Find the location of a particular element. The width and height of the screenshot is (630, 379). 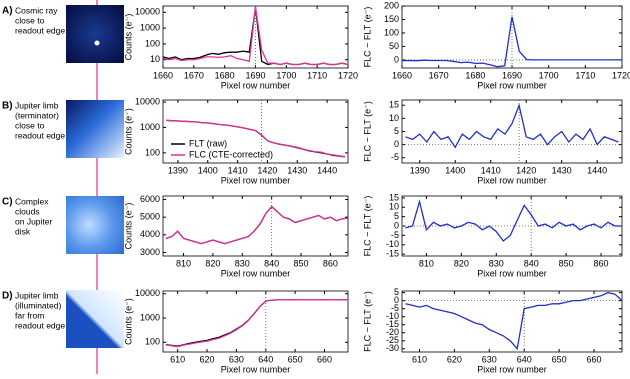

legend-label: FLT (raw) is located at coordinates (208, 143).